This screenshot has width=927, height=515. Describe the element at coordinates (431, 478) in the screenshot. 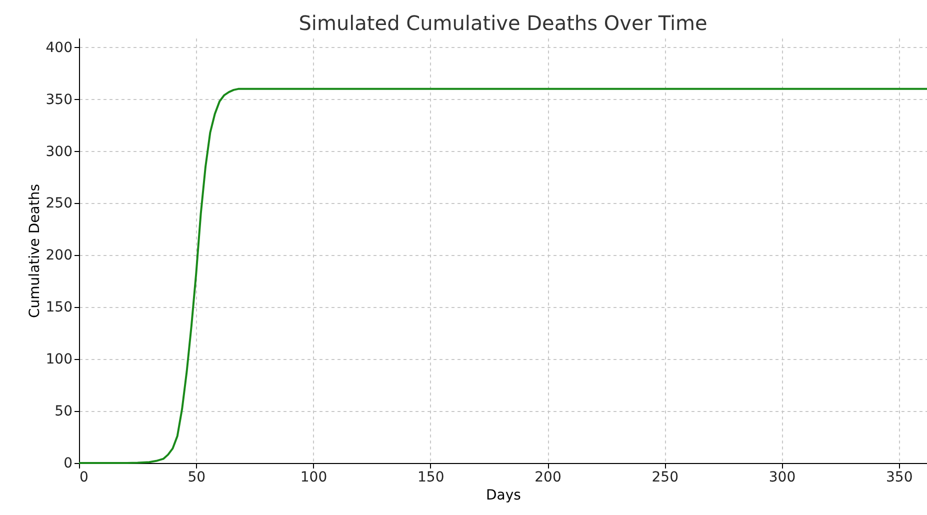

I see `x-tick-label: 150` at that location.